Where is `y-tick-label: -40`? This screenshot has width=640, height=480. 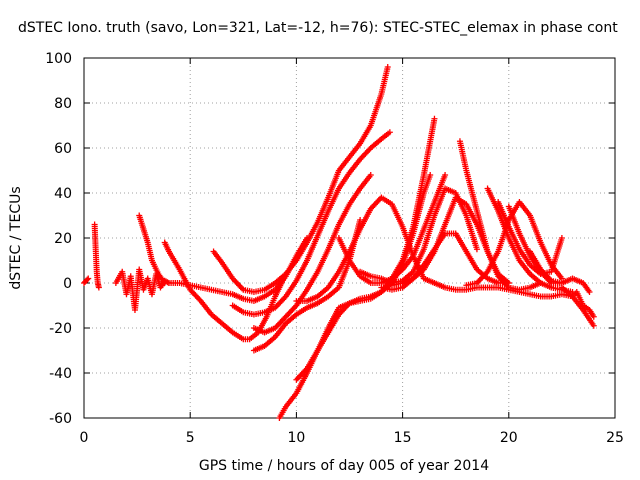
y-tick-label: -40 is located at coordinates (60, 374).